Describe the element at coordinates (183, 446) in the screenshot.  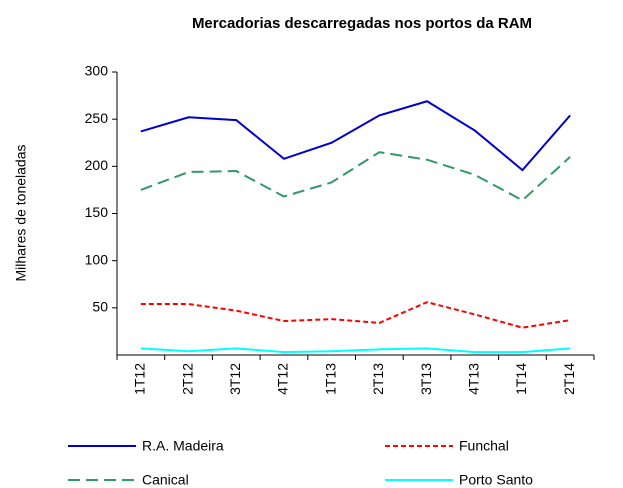
I see `legend-label: R.A. Madeira` at that location.